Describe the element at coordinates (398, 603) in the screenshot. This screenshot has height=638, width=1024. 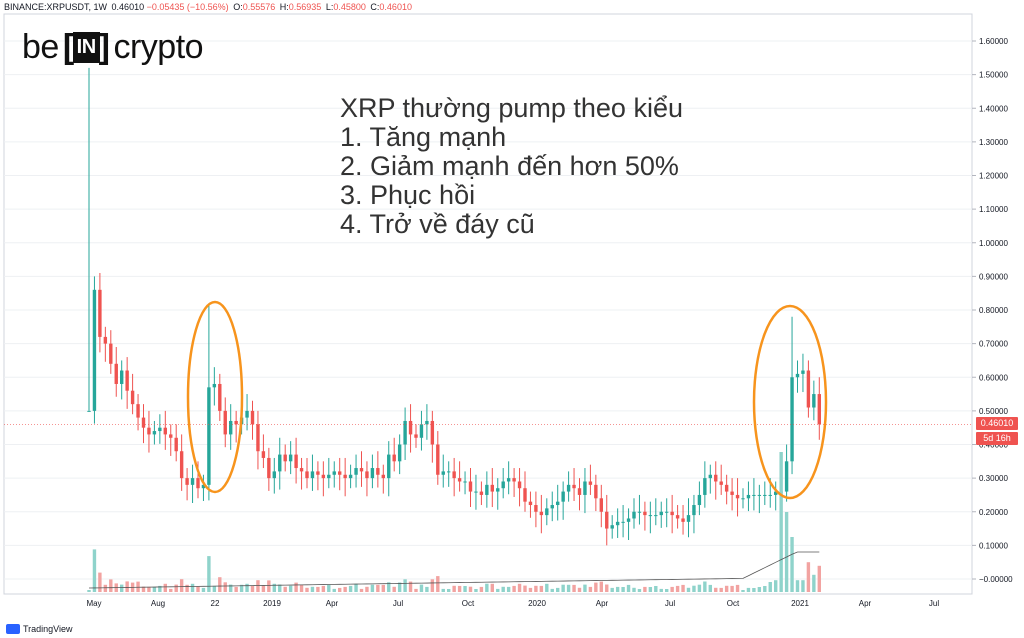
I see `x-tick-label: Jul` at that location.